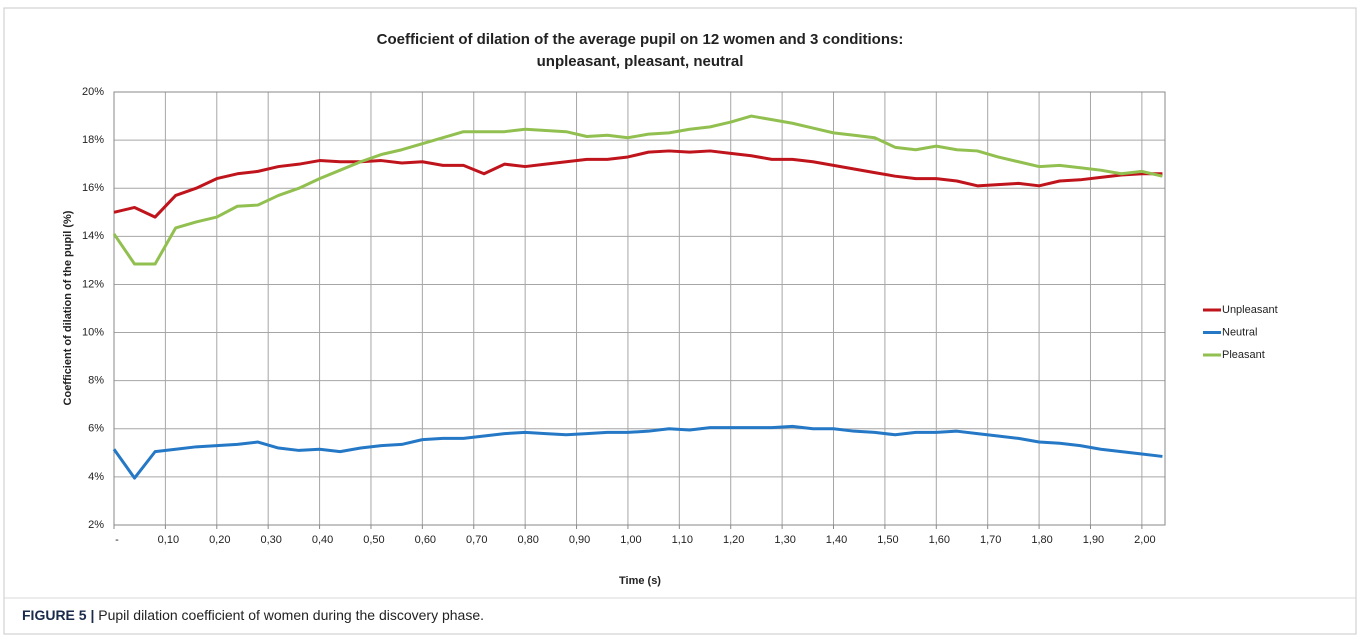 This screenshot has height=641, width=1360. I want to click on x-tick-label: 1,10, so click(682, 540).